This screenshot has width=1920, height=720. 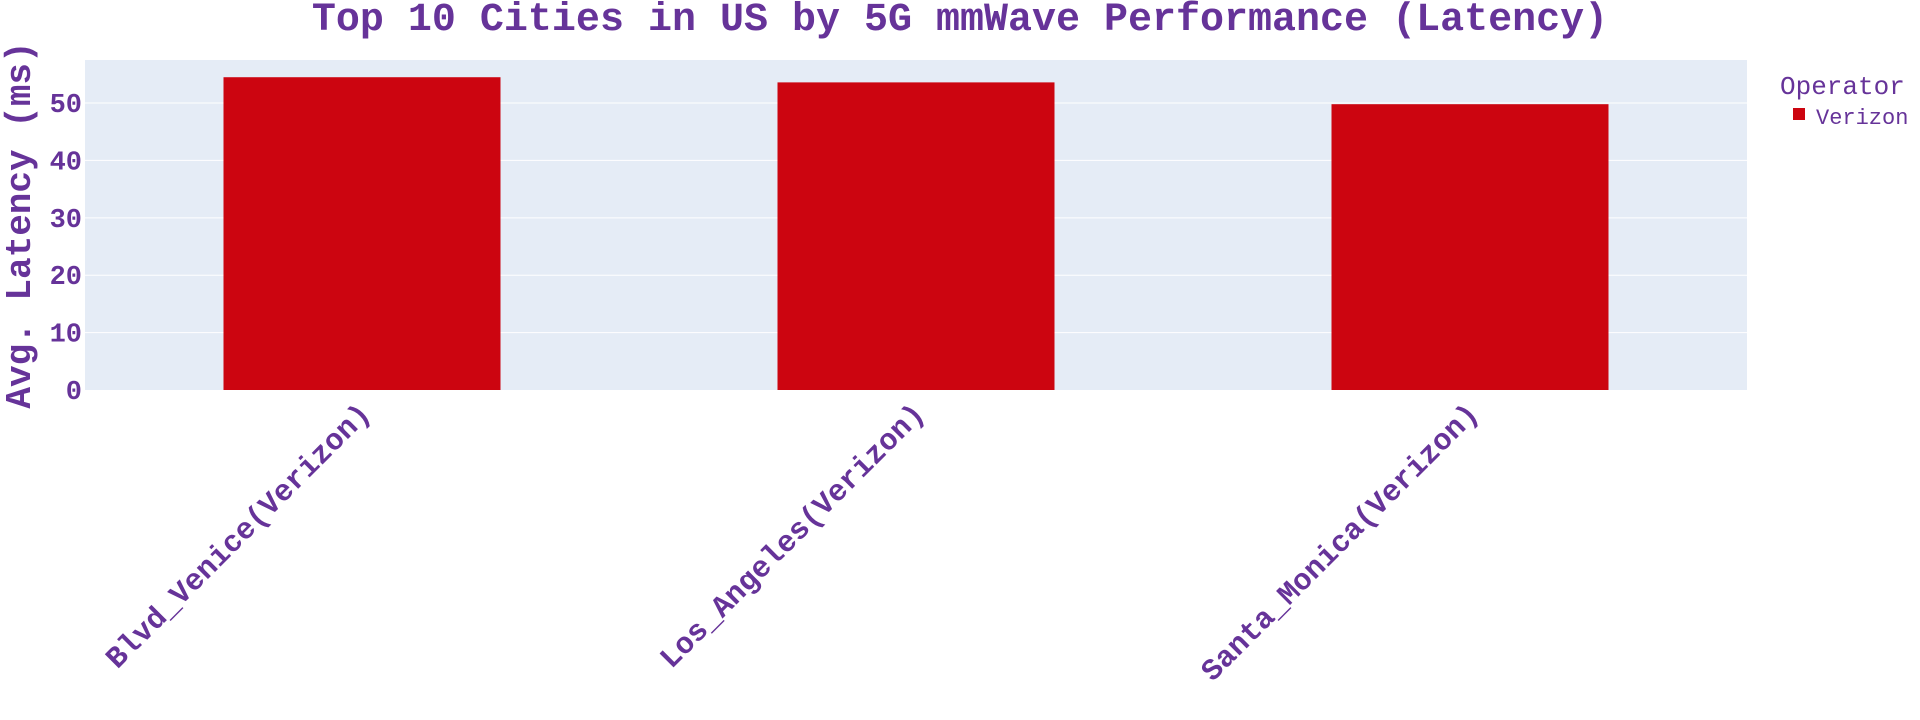 What do you see at coordinates (1842, 87) in the screenshot?
I see `legend-title: Operator` at bounding box center [1842, 87].